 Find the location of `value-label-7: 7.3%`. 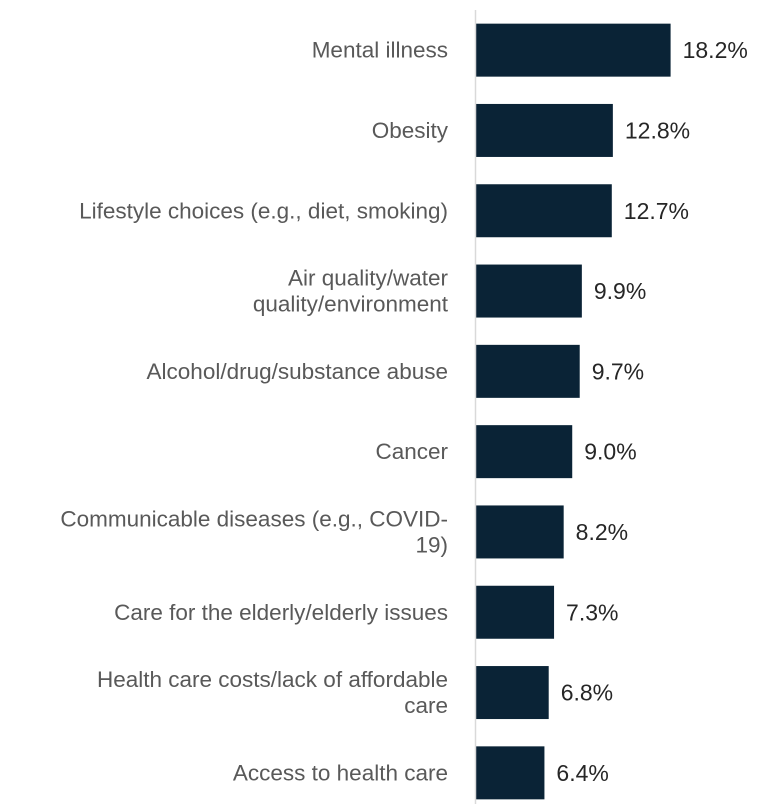

value-label-7: 7.3% is located at coordinates (592, 612).